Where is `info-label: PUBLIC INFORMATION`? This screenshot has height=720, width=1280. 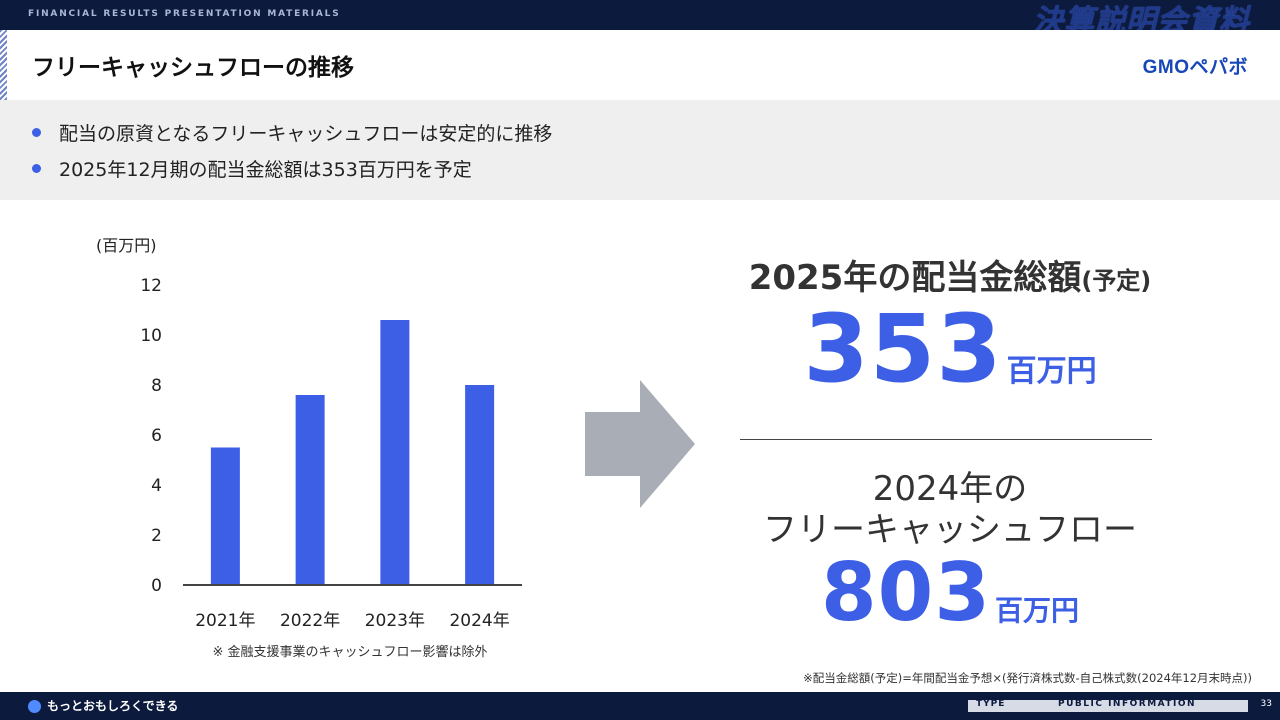 info-label: PUBLIC INFORMATION is located at coordinates (1127, 704).